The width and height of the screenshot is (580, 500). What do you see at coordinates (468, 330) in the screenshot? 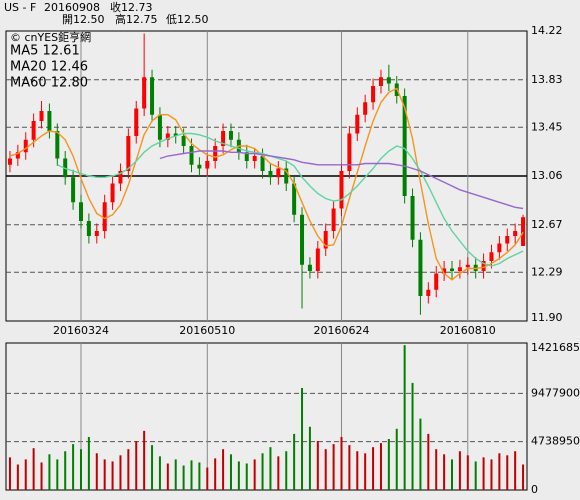
I see `x-tick-label: 20160810` at bounding box center [468, 330].